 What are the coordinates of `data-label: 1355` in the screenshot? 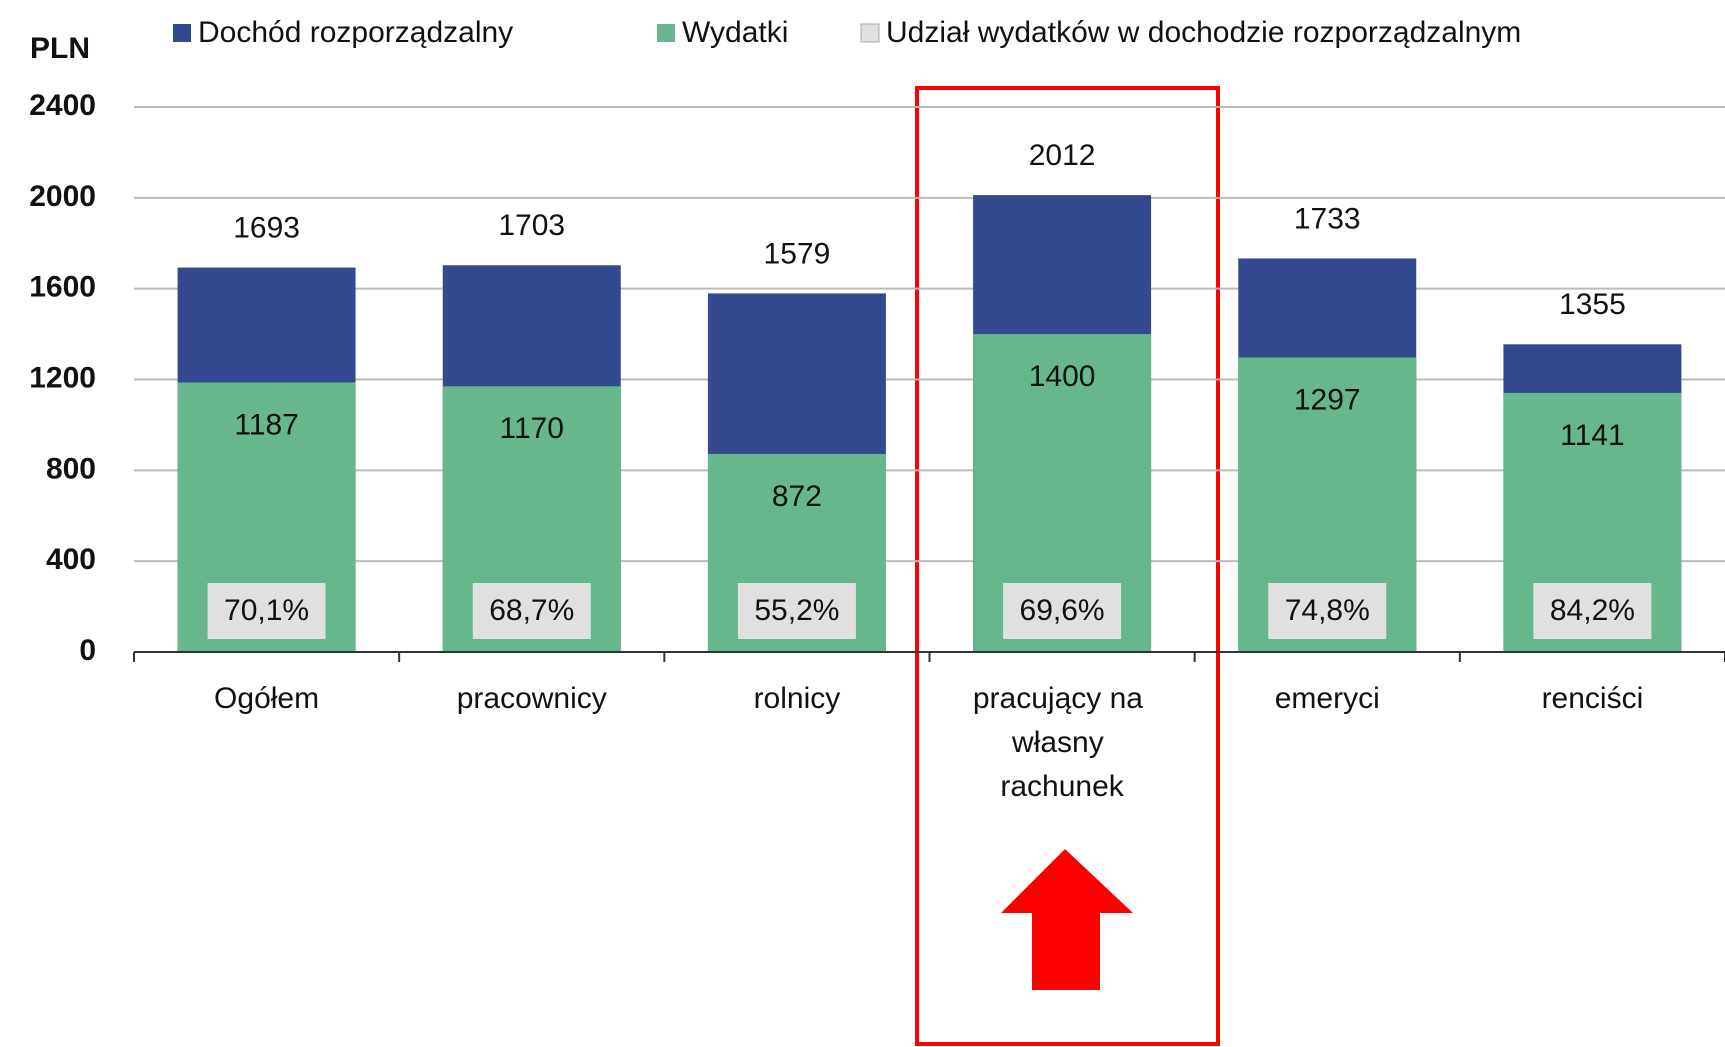 It's located at (1592, 304).